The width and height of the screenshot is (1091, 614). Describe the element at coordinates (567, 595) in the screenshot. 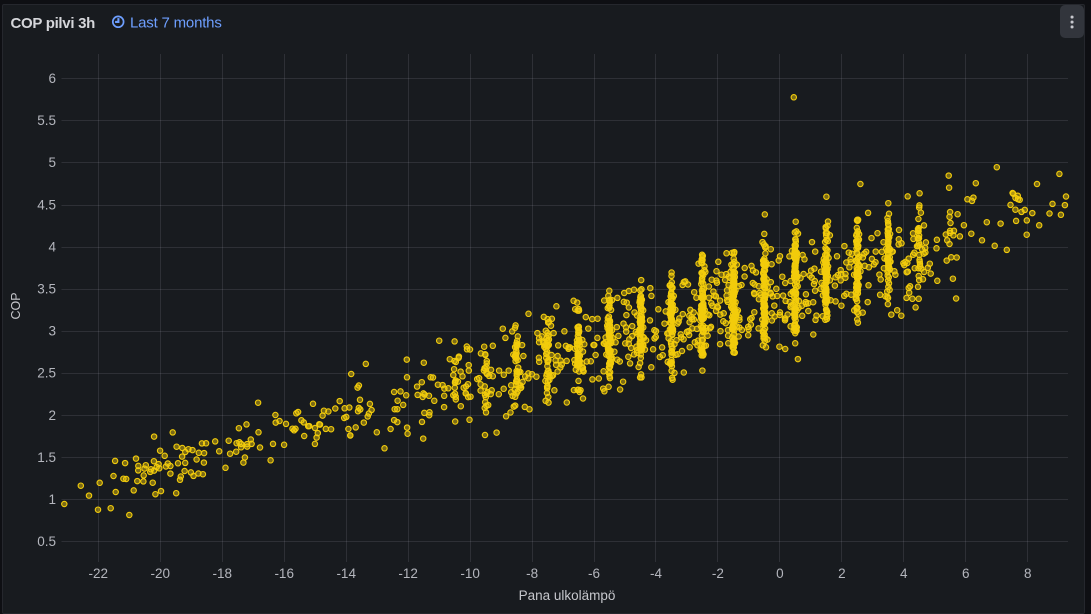

I see `svg-text: Pana ulkolämpö` at that location.